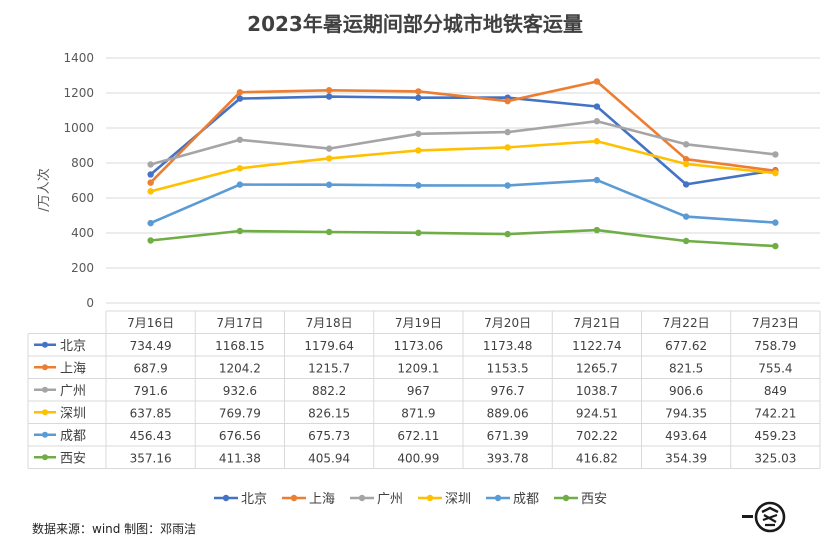 The width and height of the screenshot is (830, 546). Describe the element at coordinates (329, 458) in the screenshot. I see `table-cell: 405.94` at that location.